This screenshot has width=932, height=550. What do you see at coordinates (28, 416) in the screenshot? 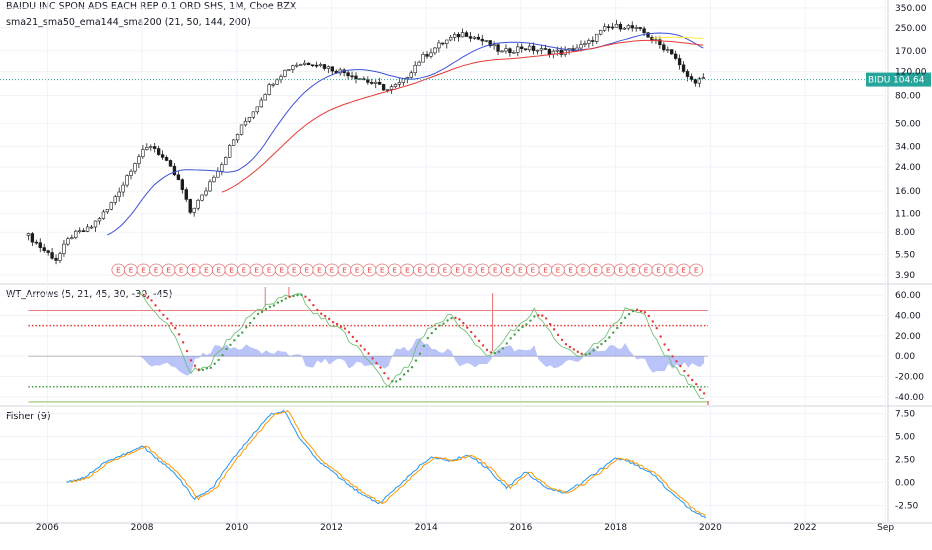
I see `fisher-label: Fisher (9)` at bounding box center [28, 416].